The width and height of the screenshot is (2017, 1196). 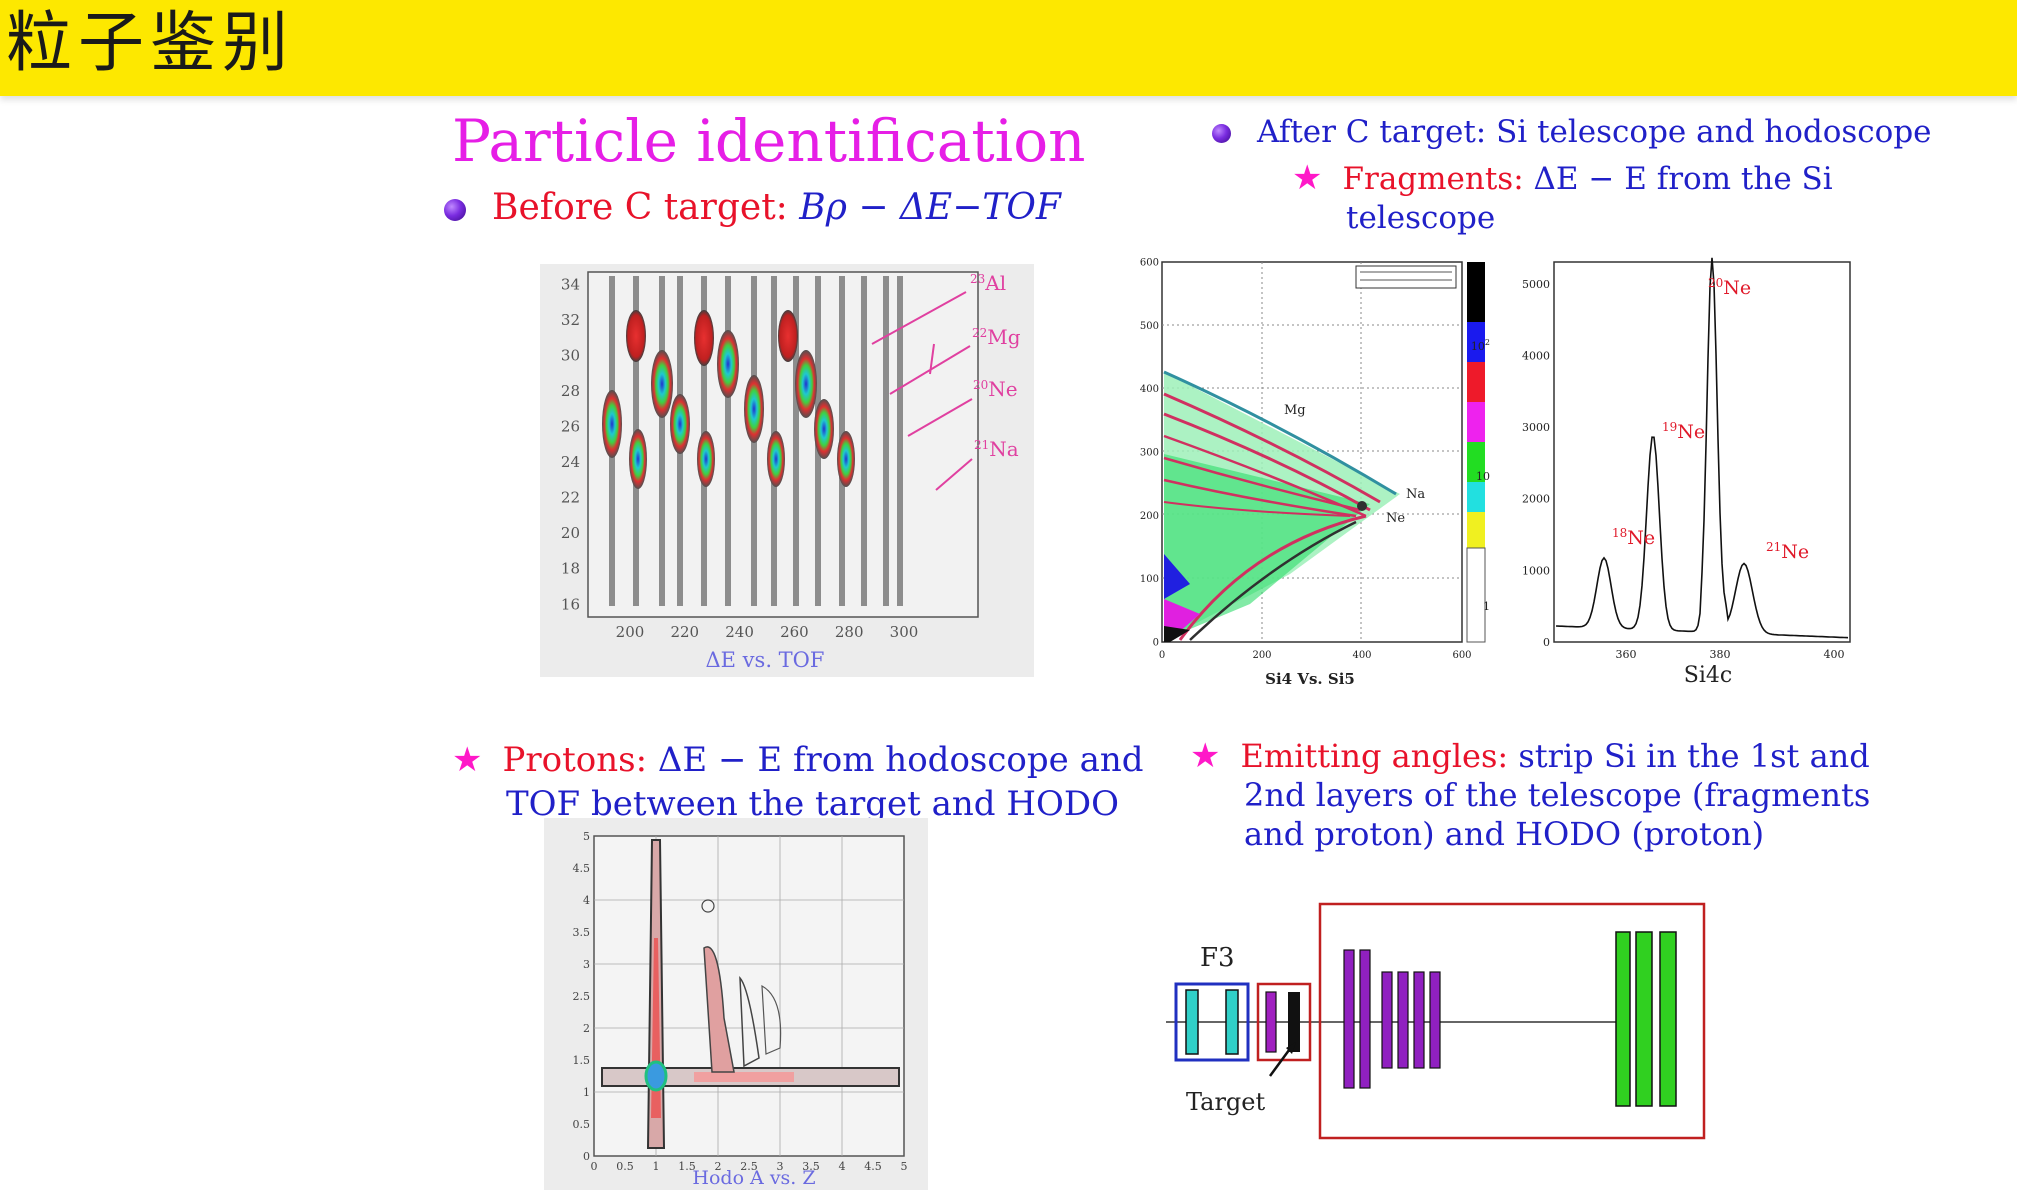 I want to click on tick-label: 16, so click(x=570, y=604).